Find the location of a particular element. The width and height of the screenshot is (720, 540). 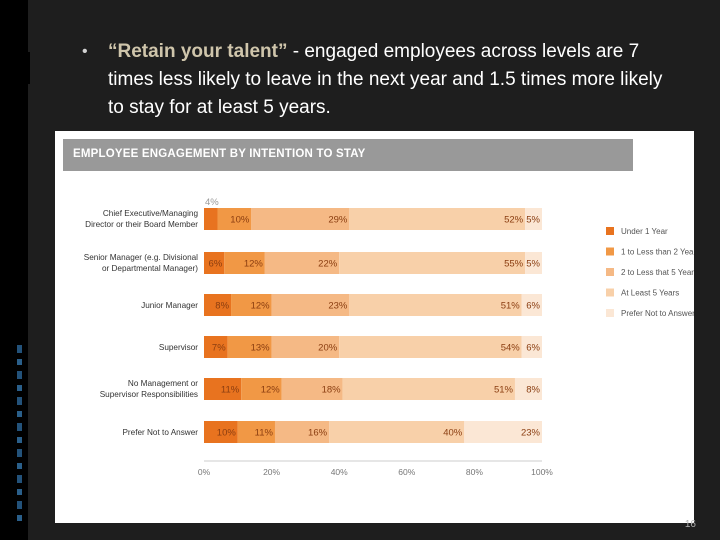

x-tick-label: 100% is located at coordinates (542, 472).